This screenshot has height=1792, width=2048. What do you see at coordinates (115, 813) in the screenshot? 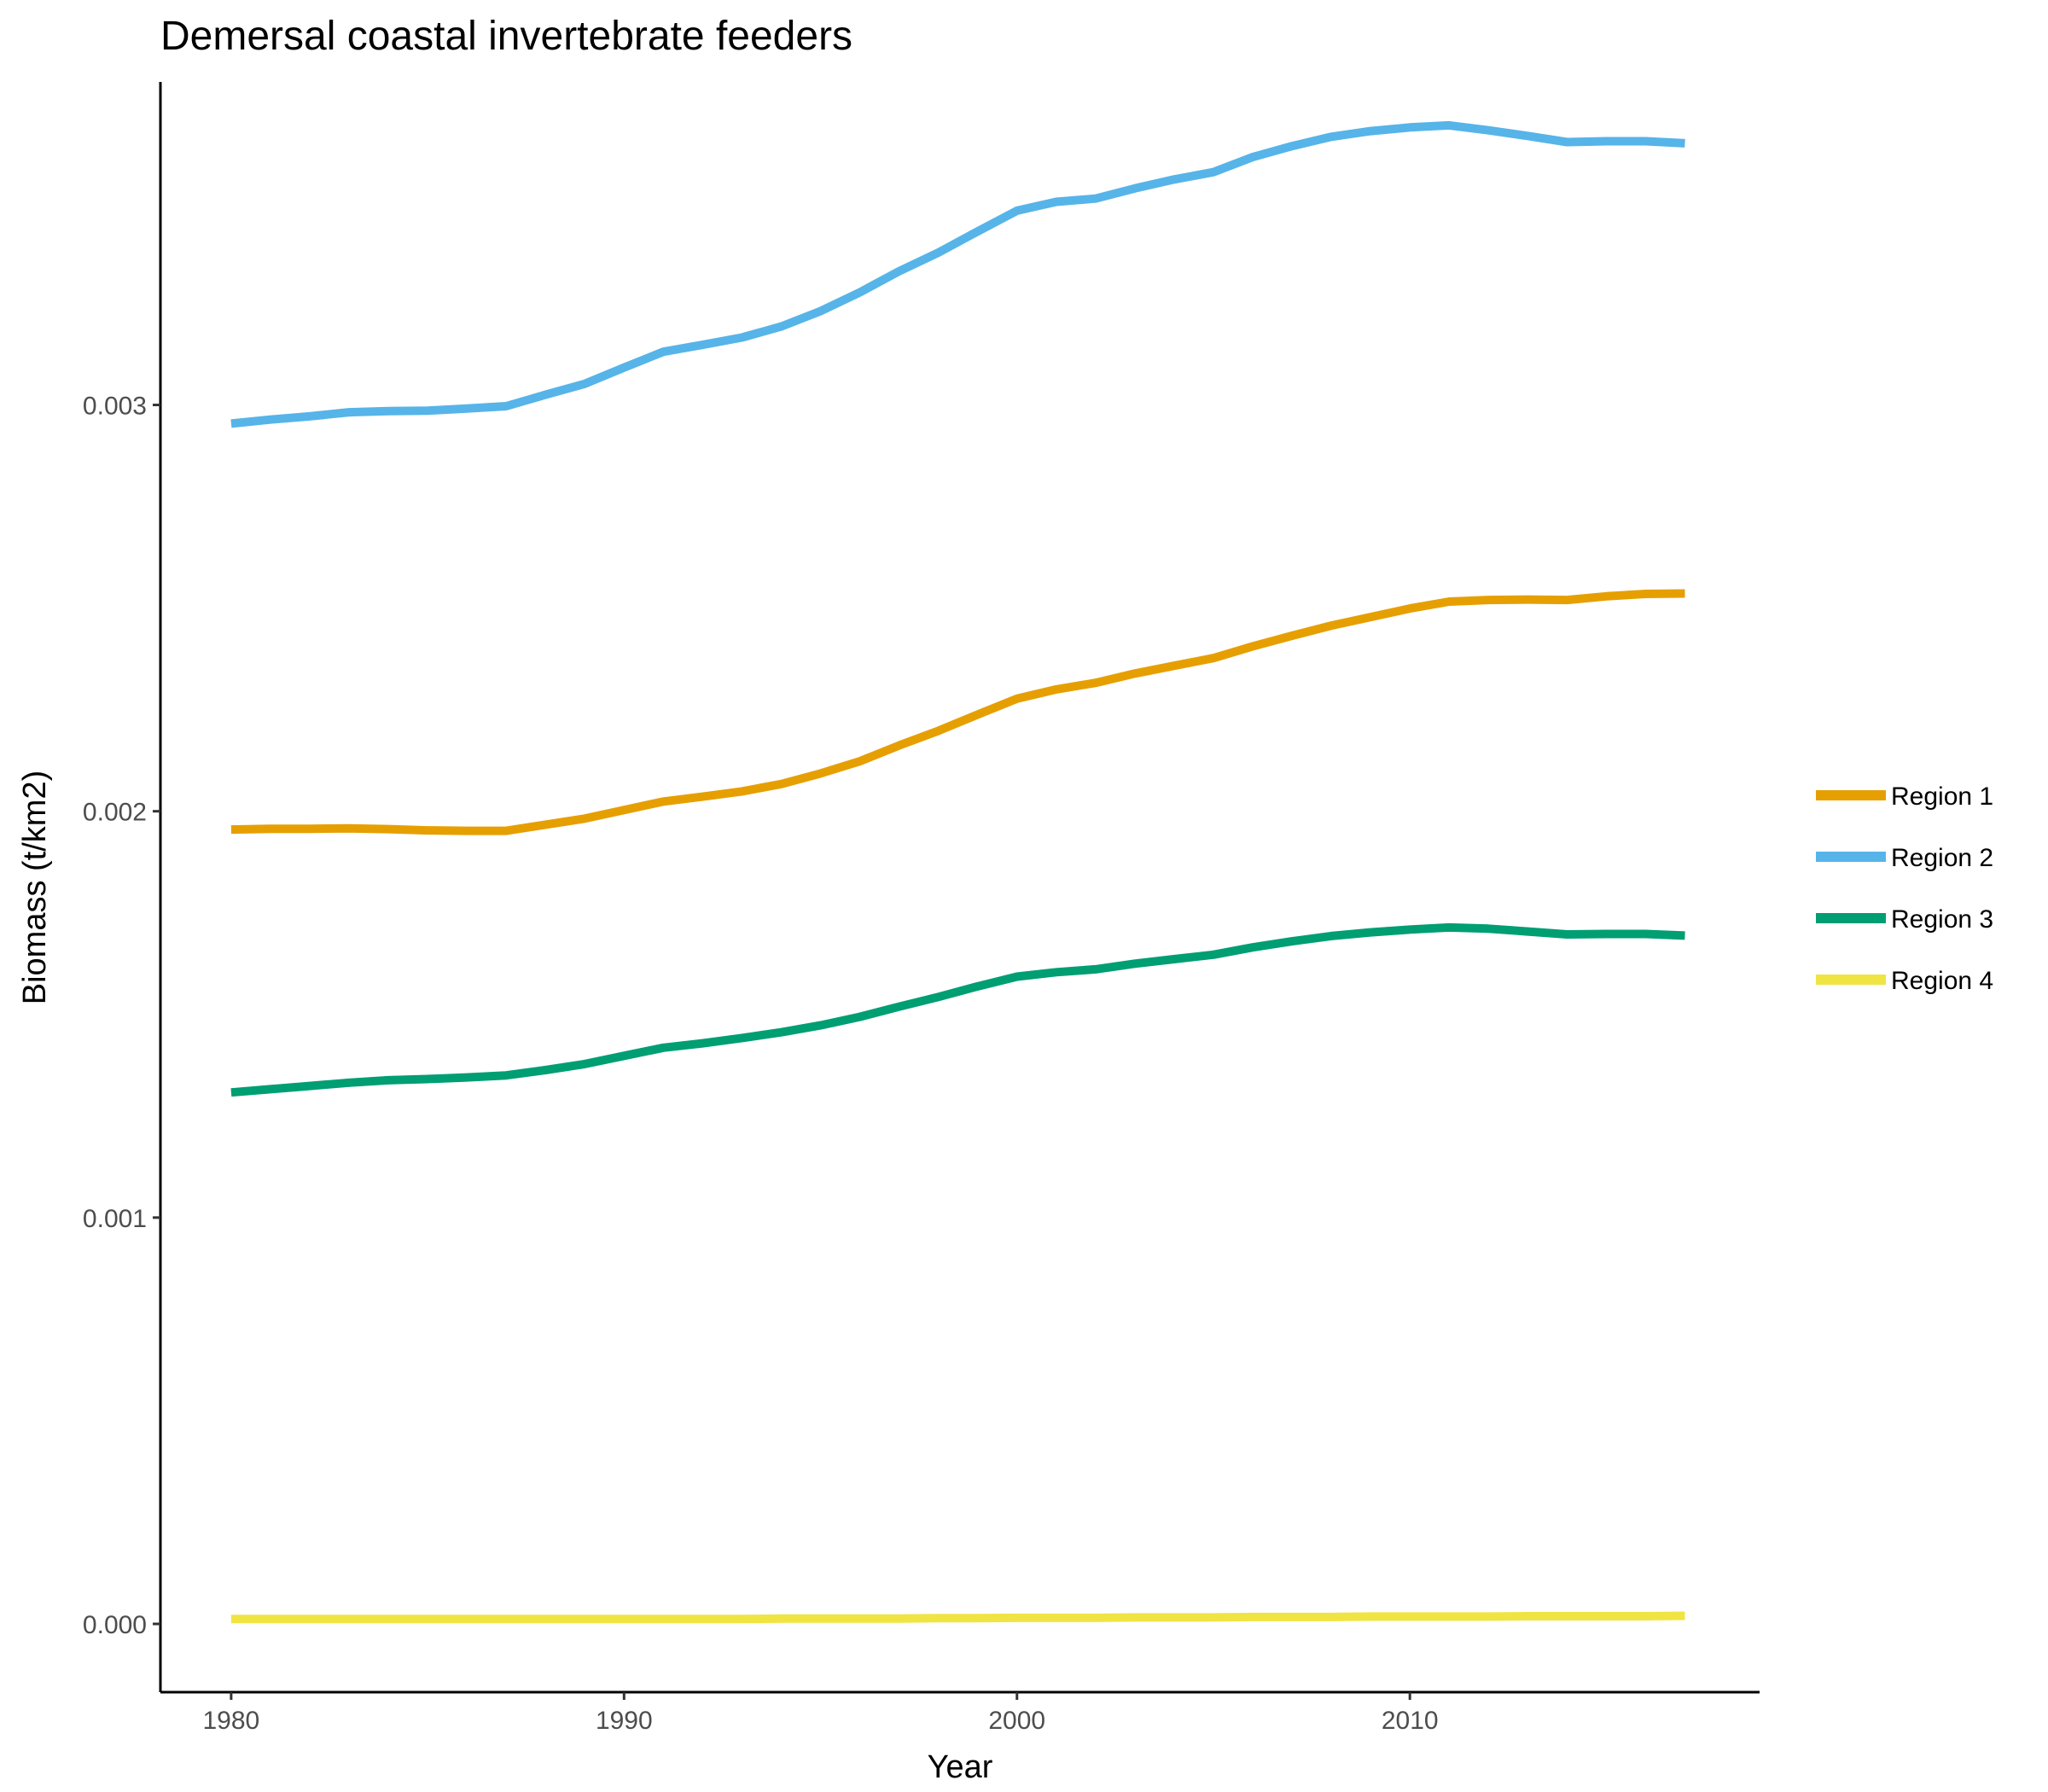
I see `y-tick-label: 0.002` at bounding box center [115, 813].